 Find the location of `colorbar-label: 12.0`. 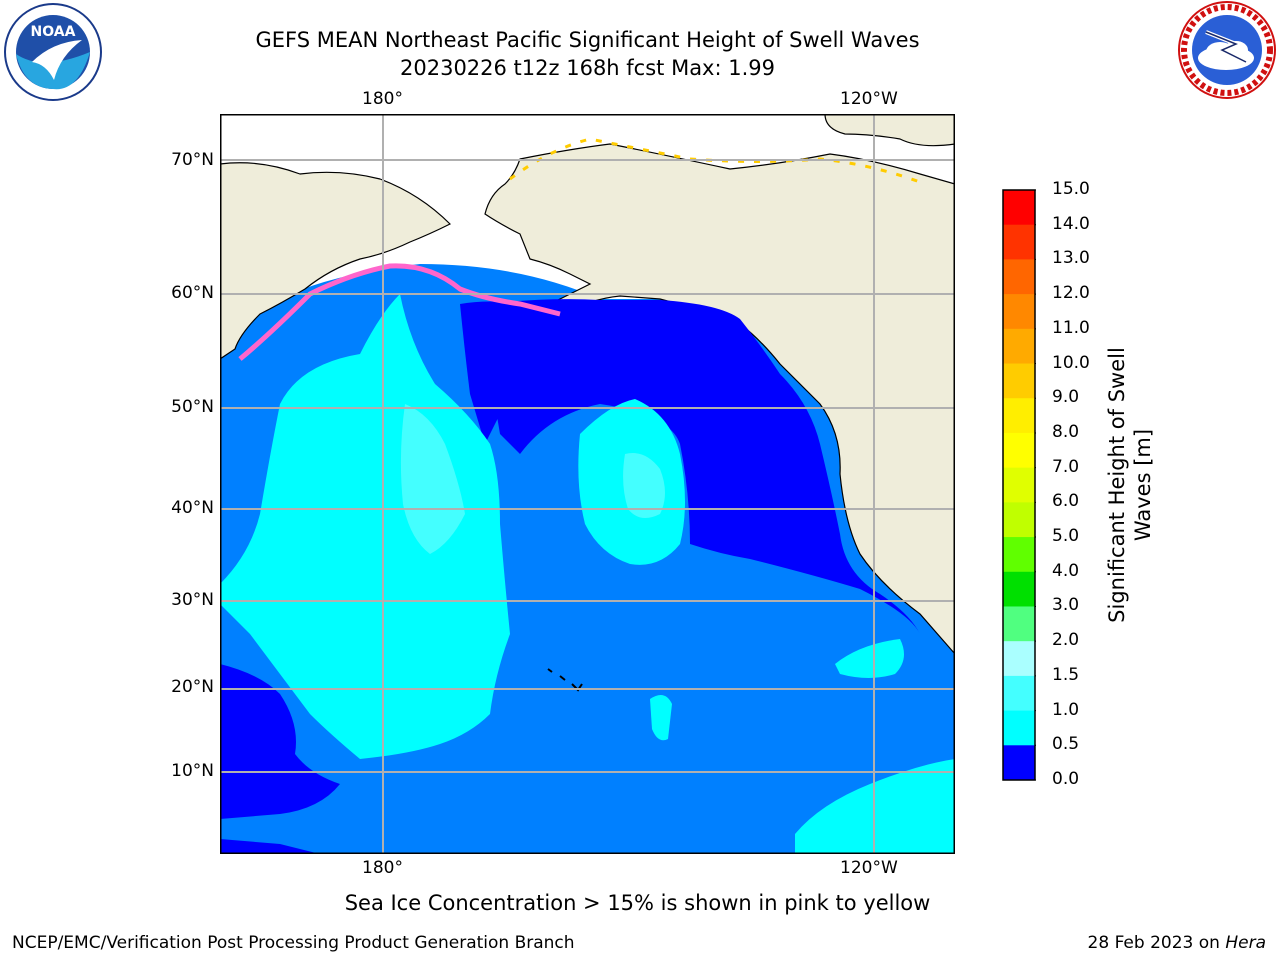

colorbar-label: 12.0 is located at coordinates (1071, 293).